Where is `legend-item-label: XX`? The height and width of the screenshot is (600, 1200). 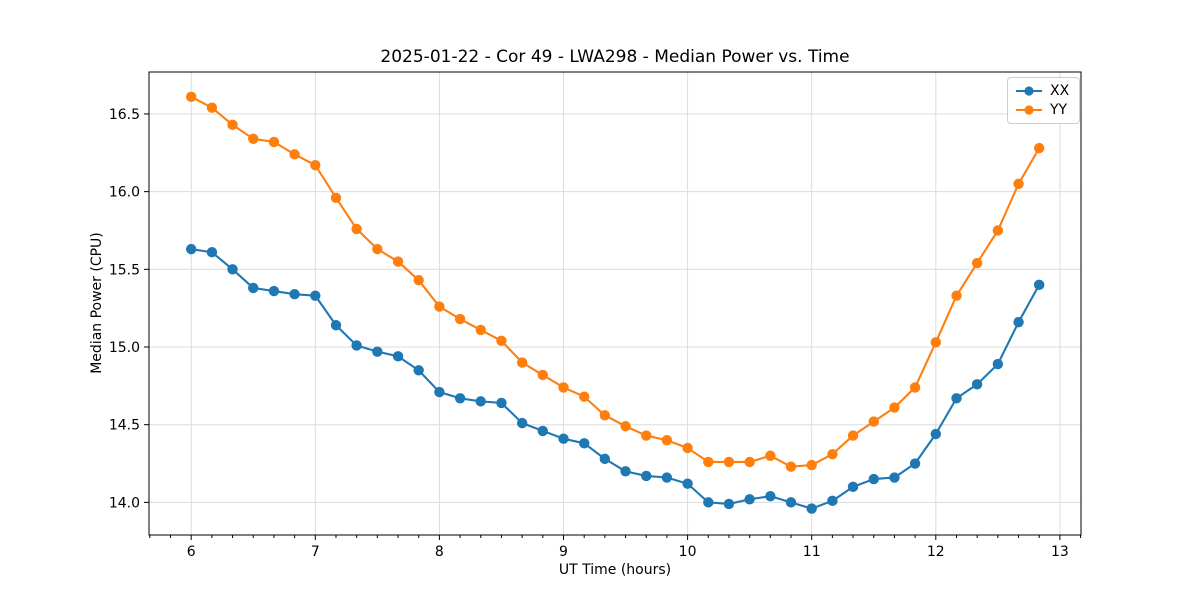 legend-item-label: XX is located at coordinates (1060, 91).